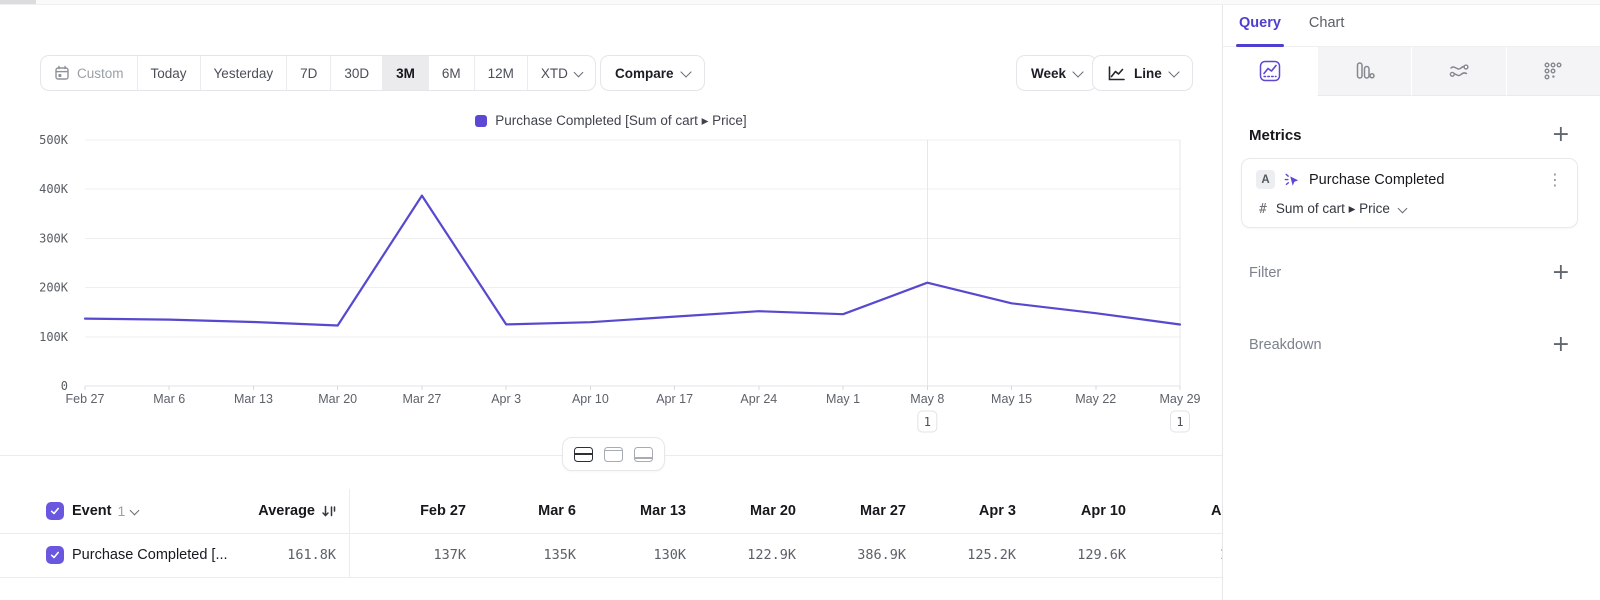 This screenshot has width=1600, height=600. I want to click on table-cell-value: 137K, so click(449, 555).